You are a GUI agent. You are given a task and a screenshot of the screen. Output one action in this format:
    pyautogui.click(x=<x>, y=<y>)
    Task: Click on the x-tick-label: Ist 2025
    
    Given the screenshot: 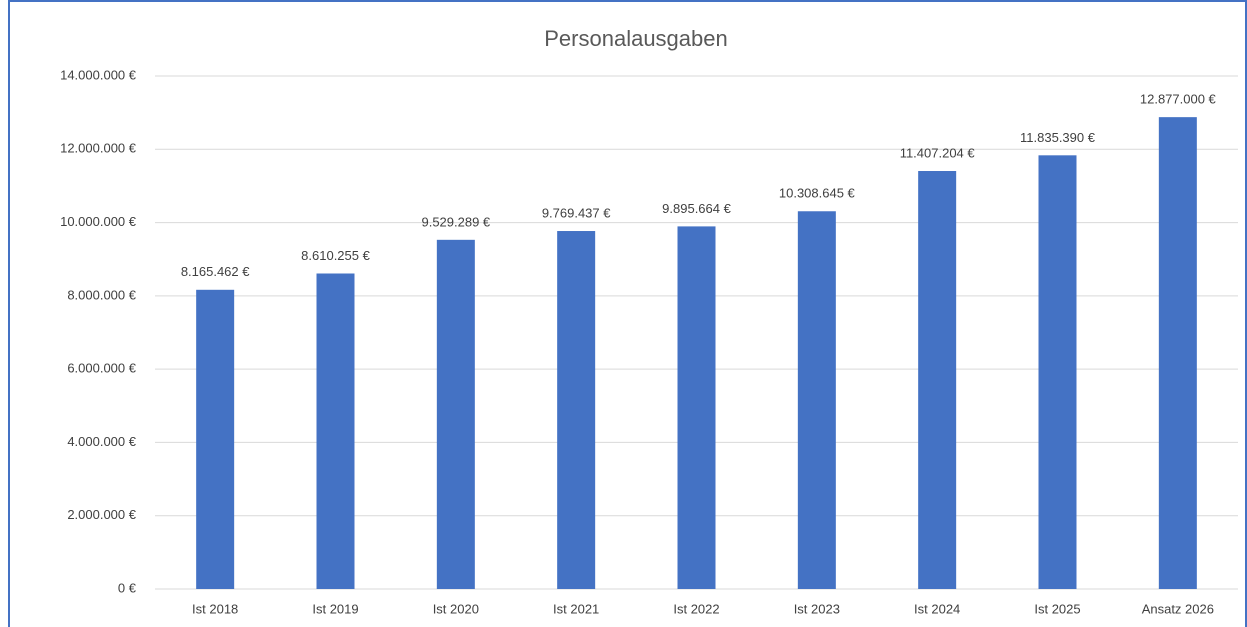 What is the action you would take?
    pyautogui.click(x=1057, y=608)
    